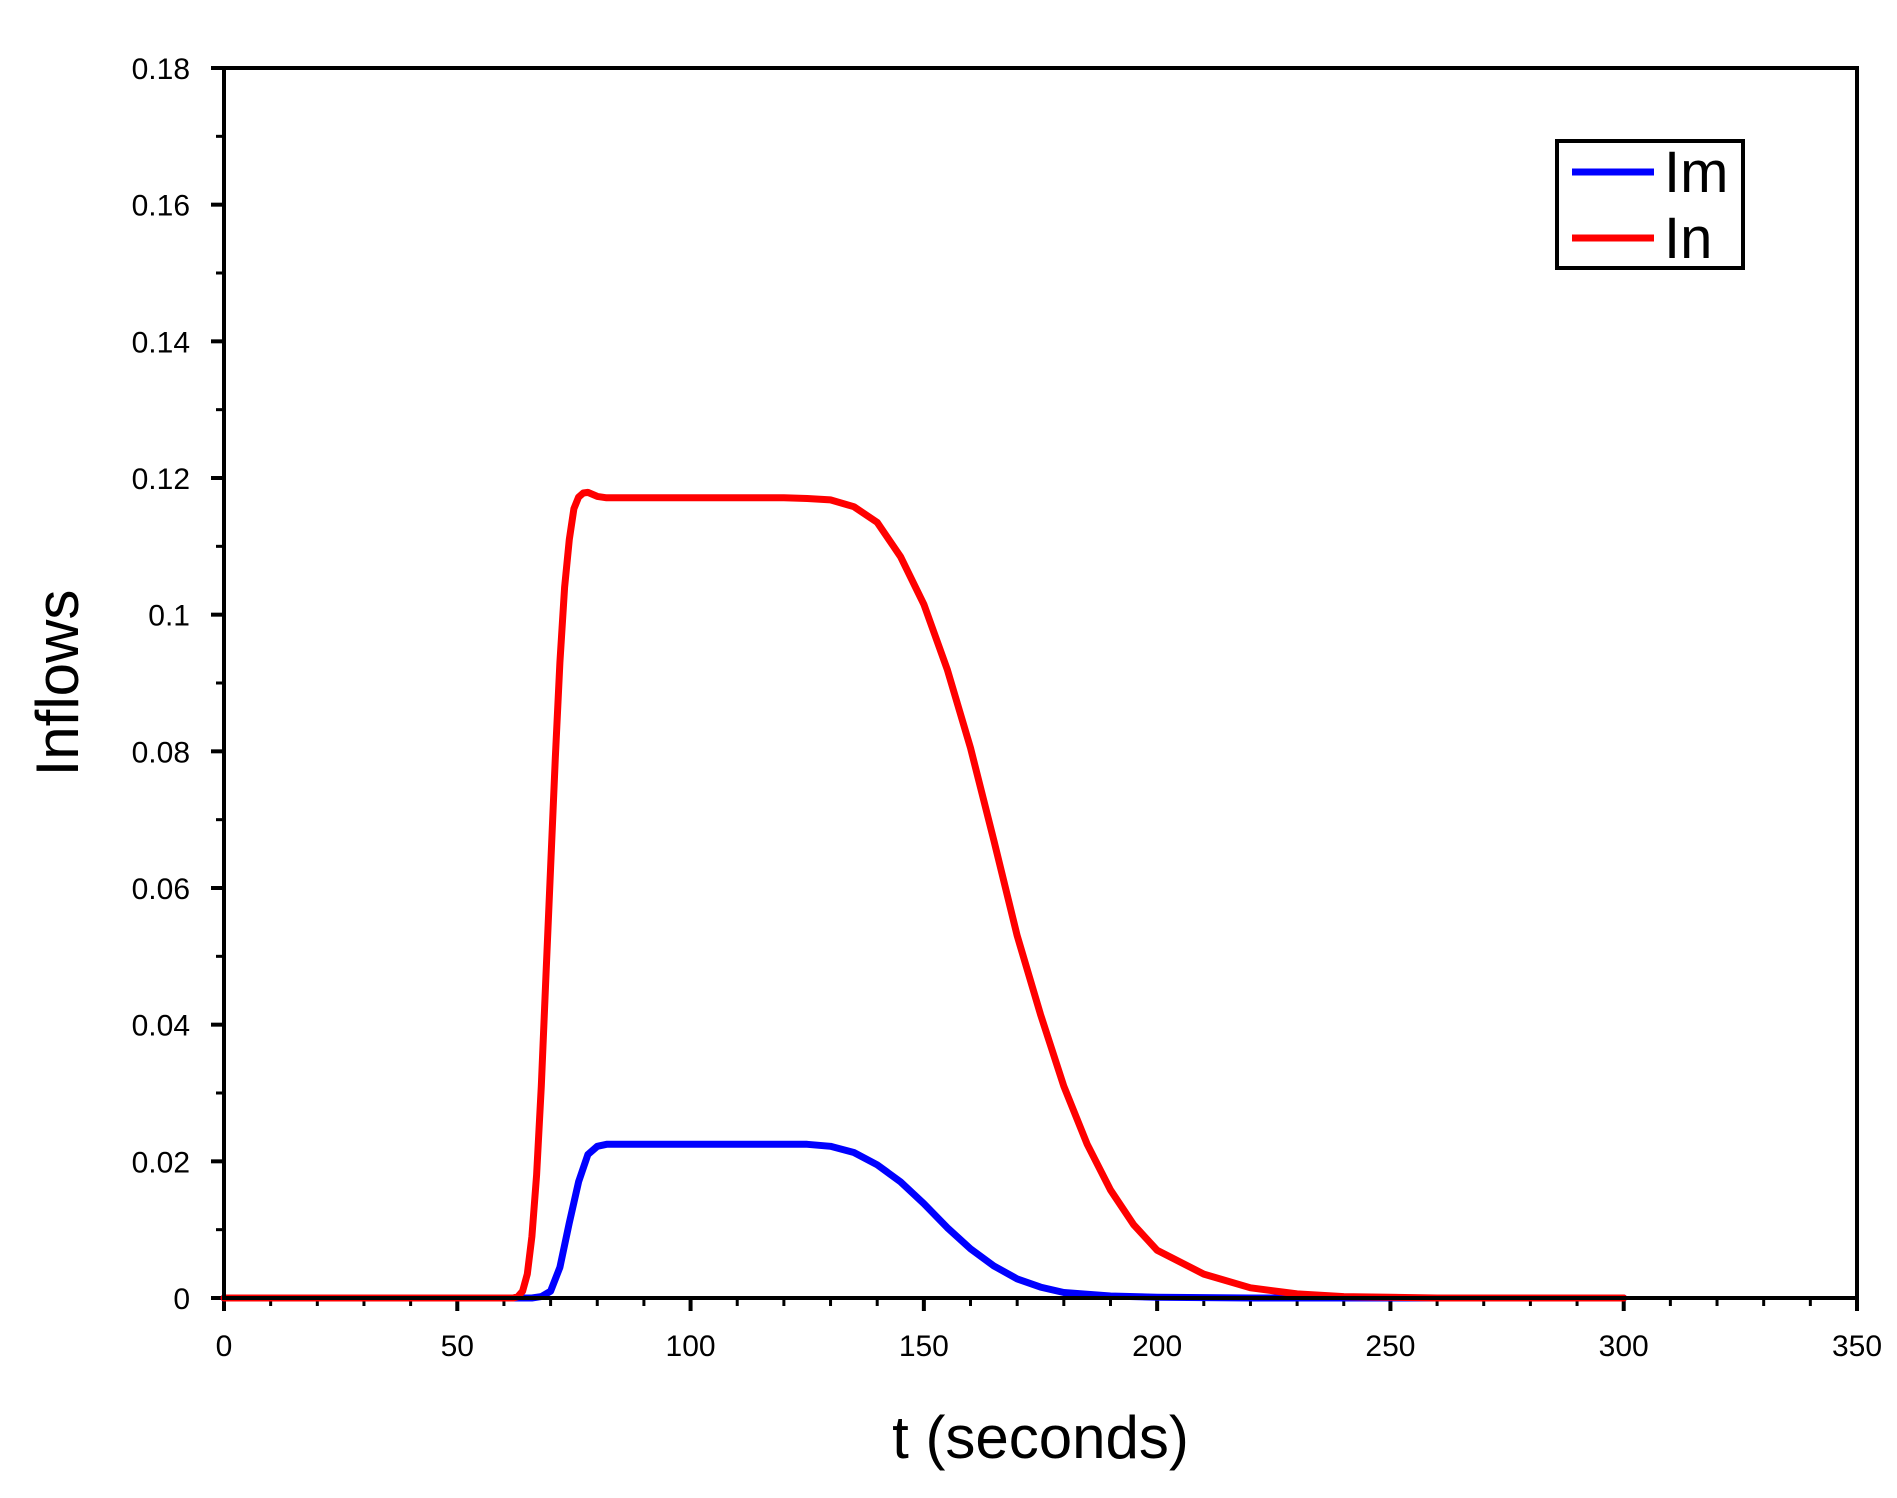 The image size is (1897, 1498). Describe the element at coordinates (1157, 1346) in the screenshot. I see `x-tick-label: 200` at that location.